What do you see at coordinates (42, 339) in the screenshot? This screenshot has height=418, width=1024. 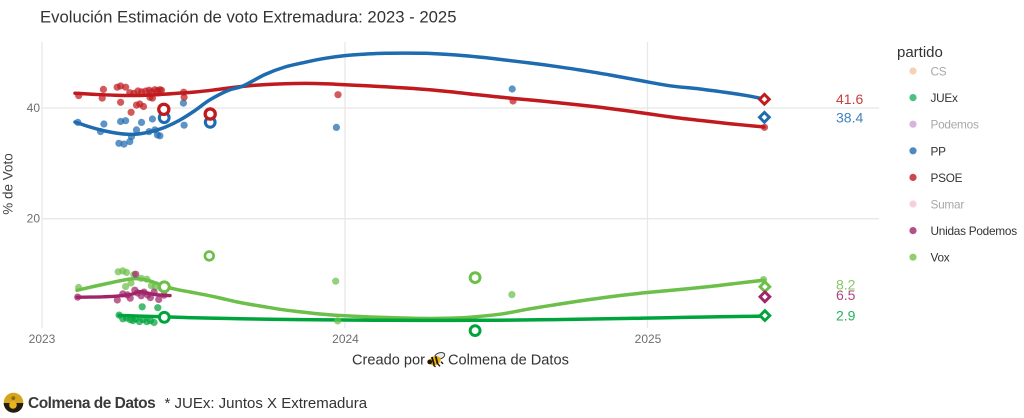 I see `svg-text: 2023` at bounding box center [42, 339].